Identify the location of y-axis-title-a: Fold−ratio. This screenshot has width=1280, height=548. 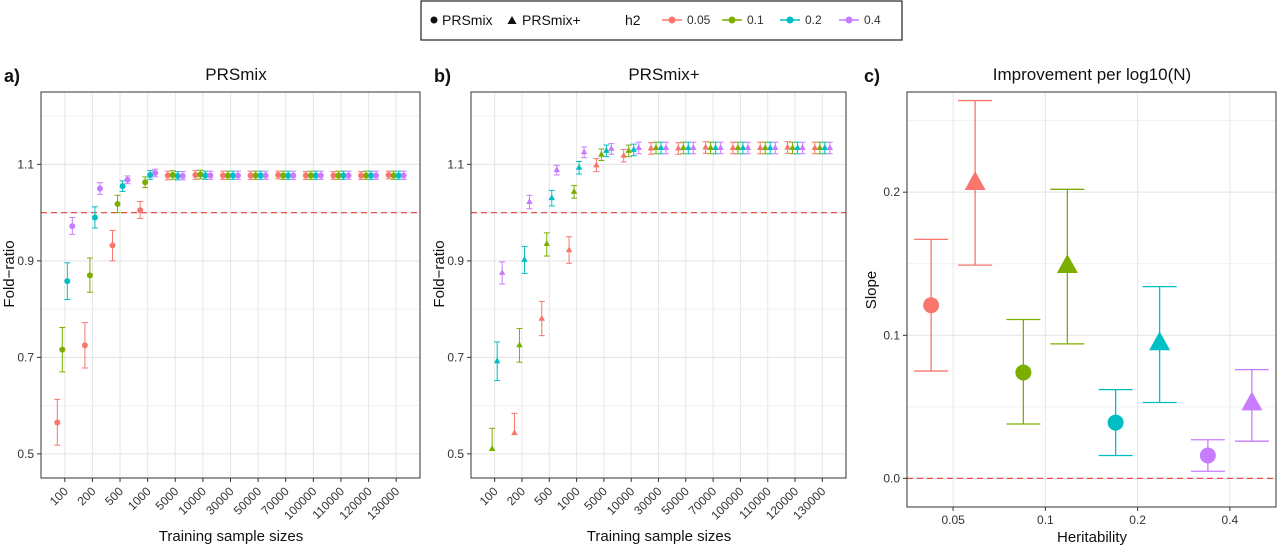
(9, 273).